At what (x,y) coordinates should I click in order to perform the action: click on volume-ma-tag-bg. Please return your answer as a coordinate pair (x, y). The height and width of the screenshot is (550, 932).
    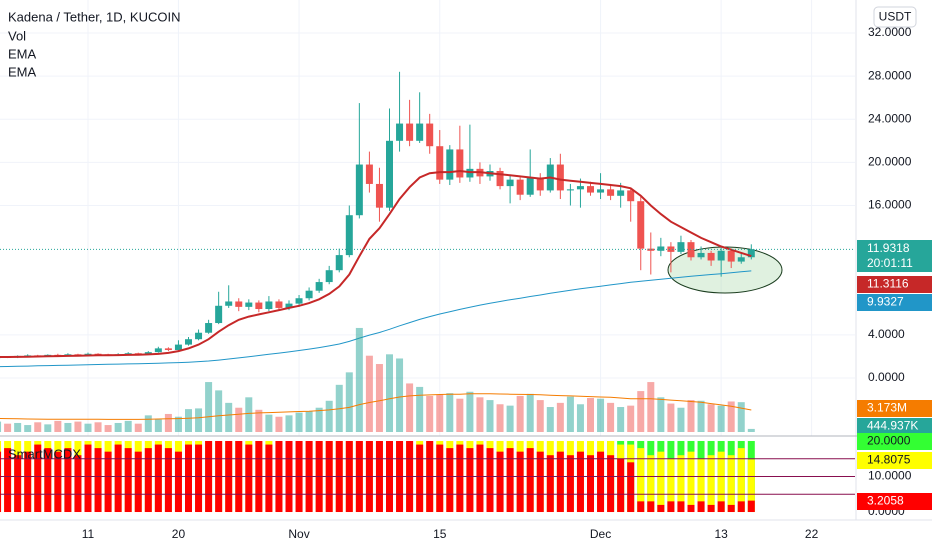
    Looking at the image, I should click on (894, 408).